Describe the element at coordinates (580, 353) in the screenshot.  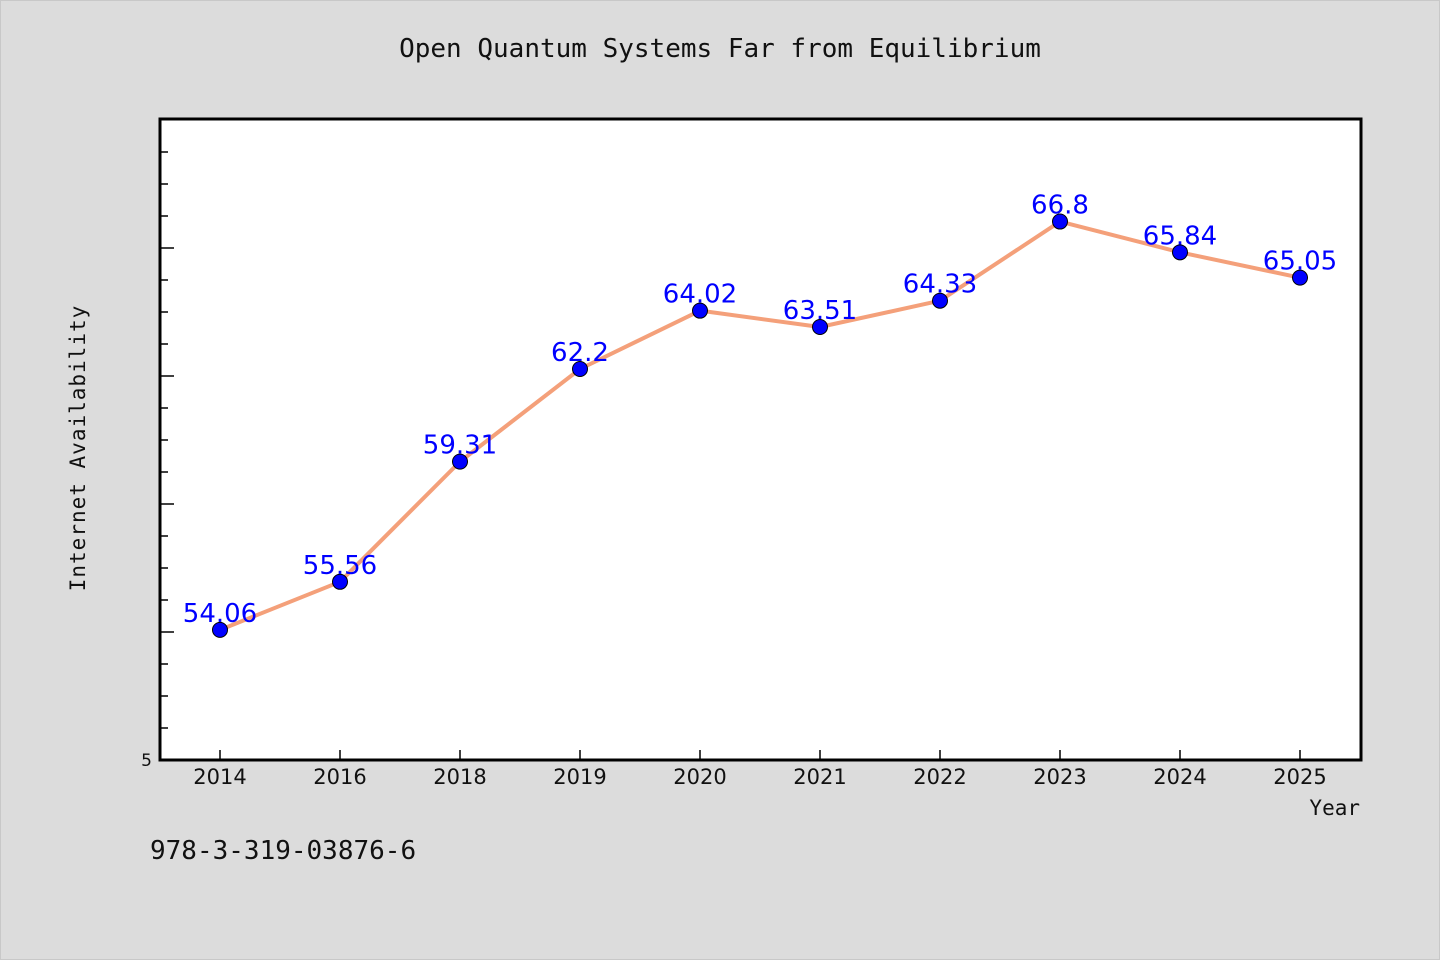
I see `data-label: 62.2` at that location.